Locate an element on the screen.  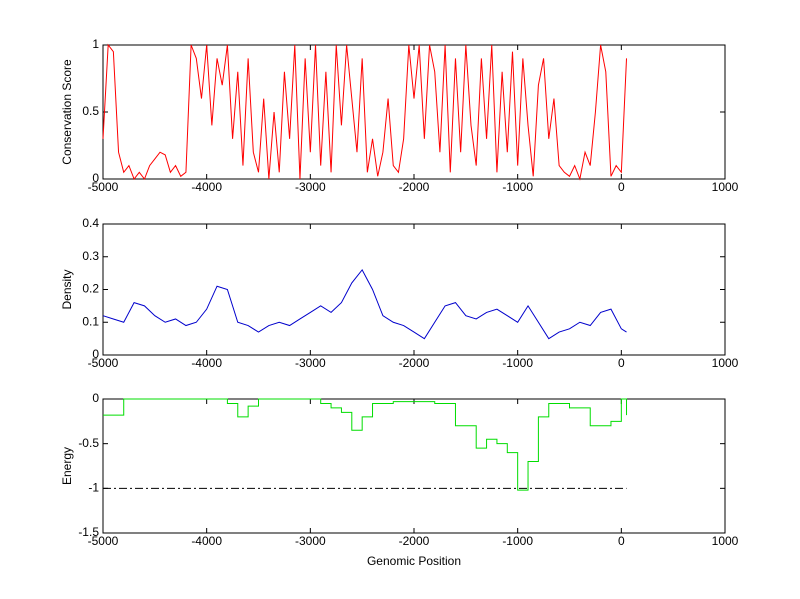
y-axis-label: Density is located at coordinates (67, 289).